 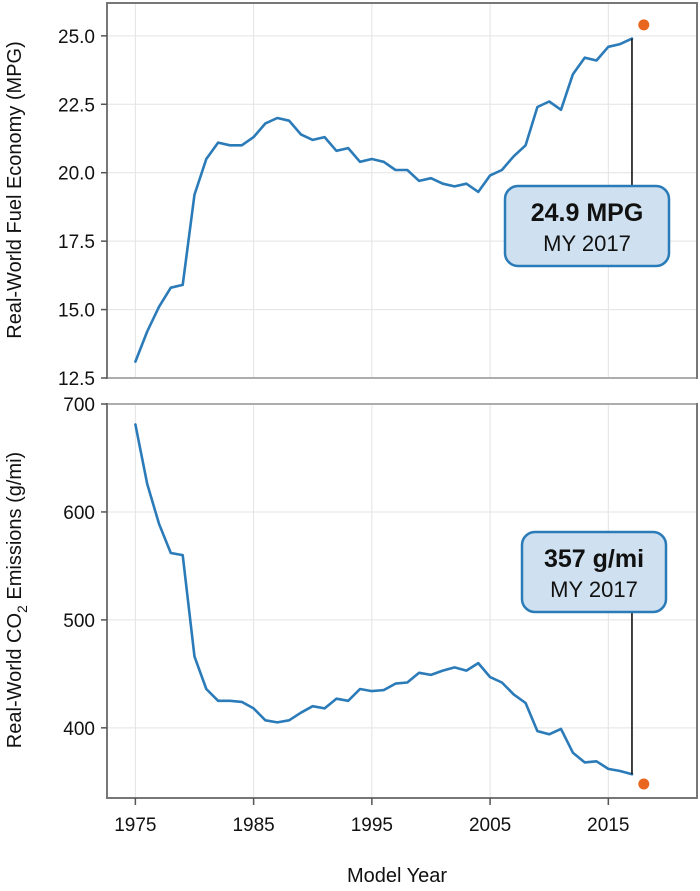 What do you see at coordinates (644, 25) in the screenshot?
I see `fuel-economy-projection-point` at bounding box center [644, 25].